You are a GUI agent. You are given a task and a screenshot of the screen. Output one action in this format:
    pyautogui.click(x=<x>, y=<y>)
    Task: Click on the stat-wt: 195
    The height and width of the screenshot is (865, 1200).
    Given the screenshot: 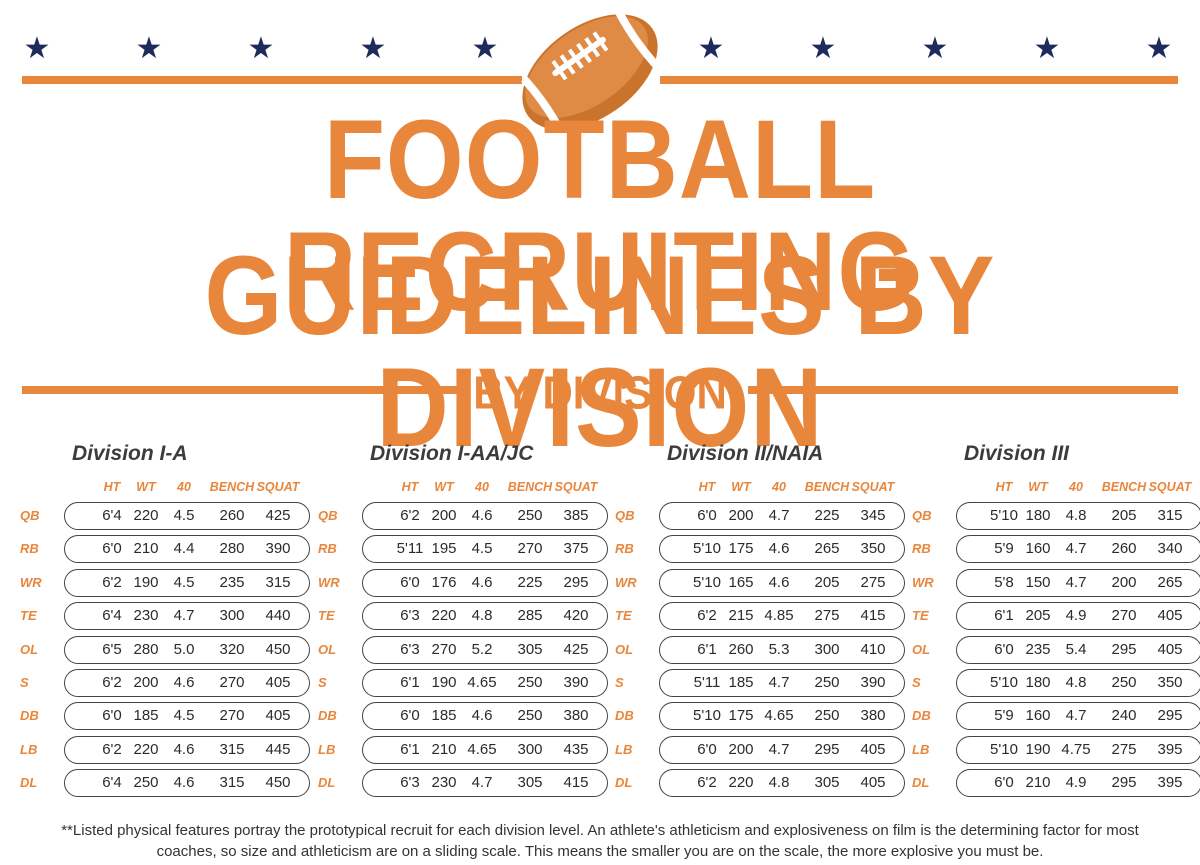 What is the action you would take?
    pyautogui.click(x=444, y=549)
    